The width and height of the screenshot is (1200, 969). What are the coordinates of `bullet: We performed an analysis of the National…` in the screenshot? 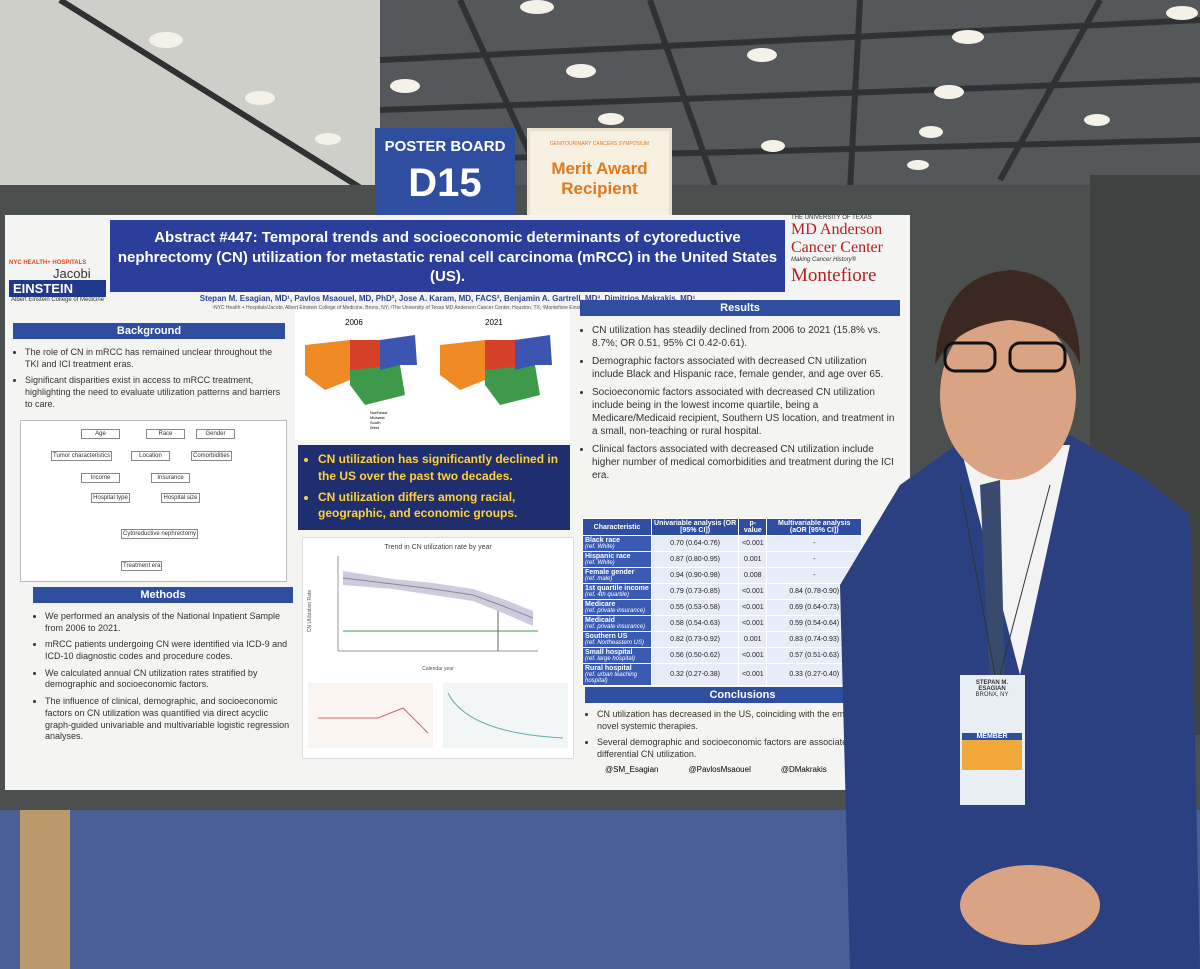 It's located at (169, 622).